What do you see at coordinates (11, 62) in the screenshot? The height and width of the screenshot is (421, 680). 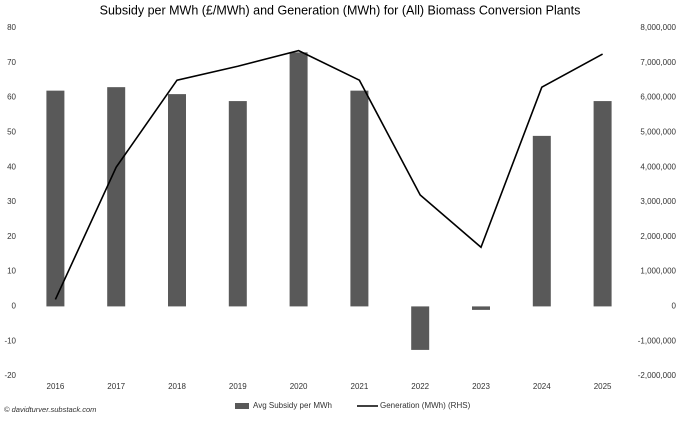 I see `y-tick-label: 70` at bounding box center [11, 62].